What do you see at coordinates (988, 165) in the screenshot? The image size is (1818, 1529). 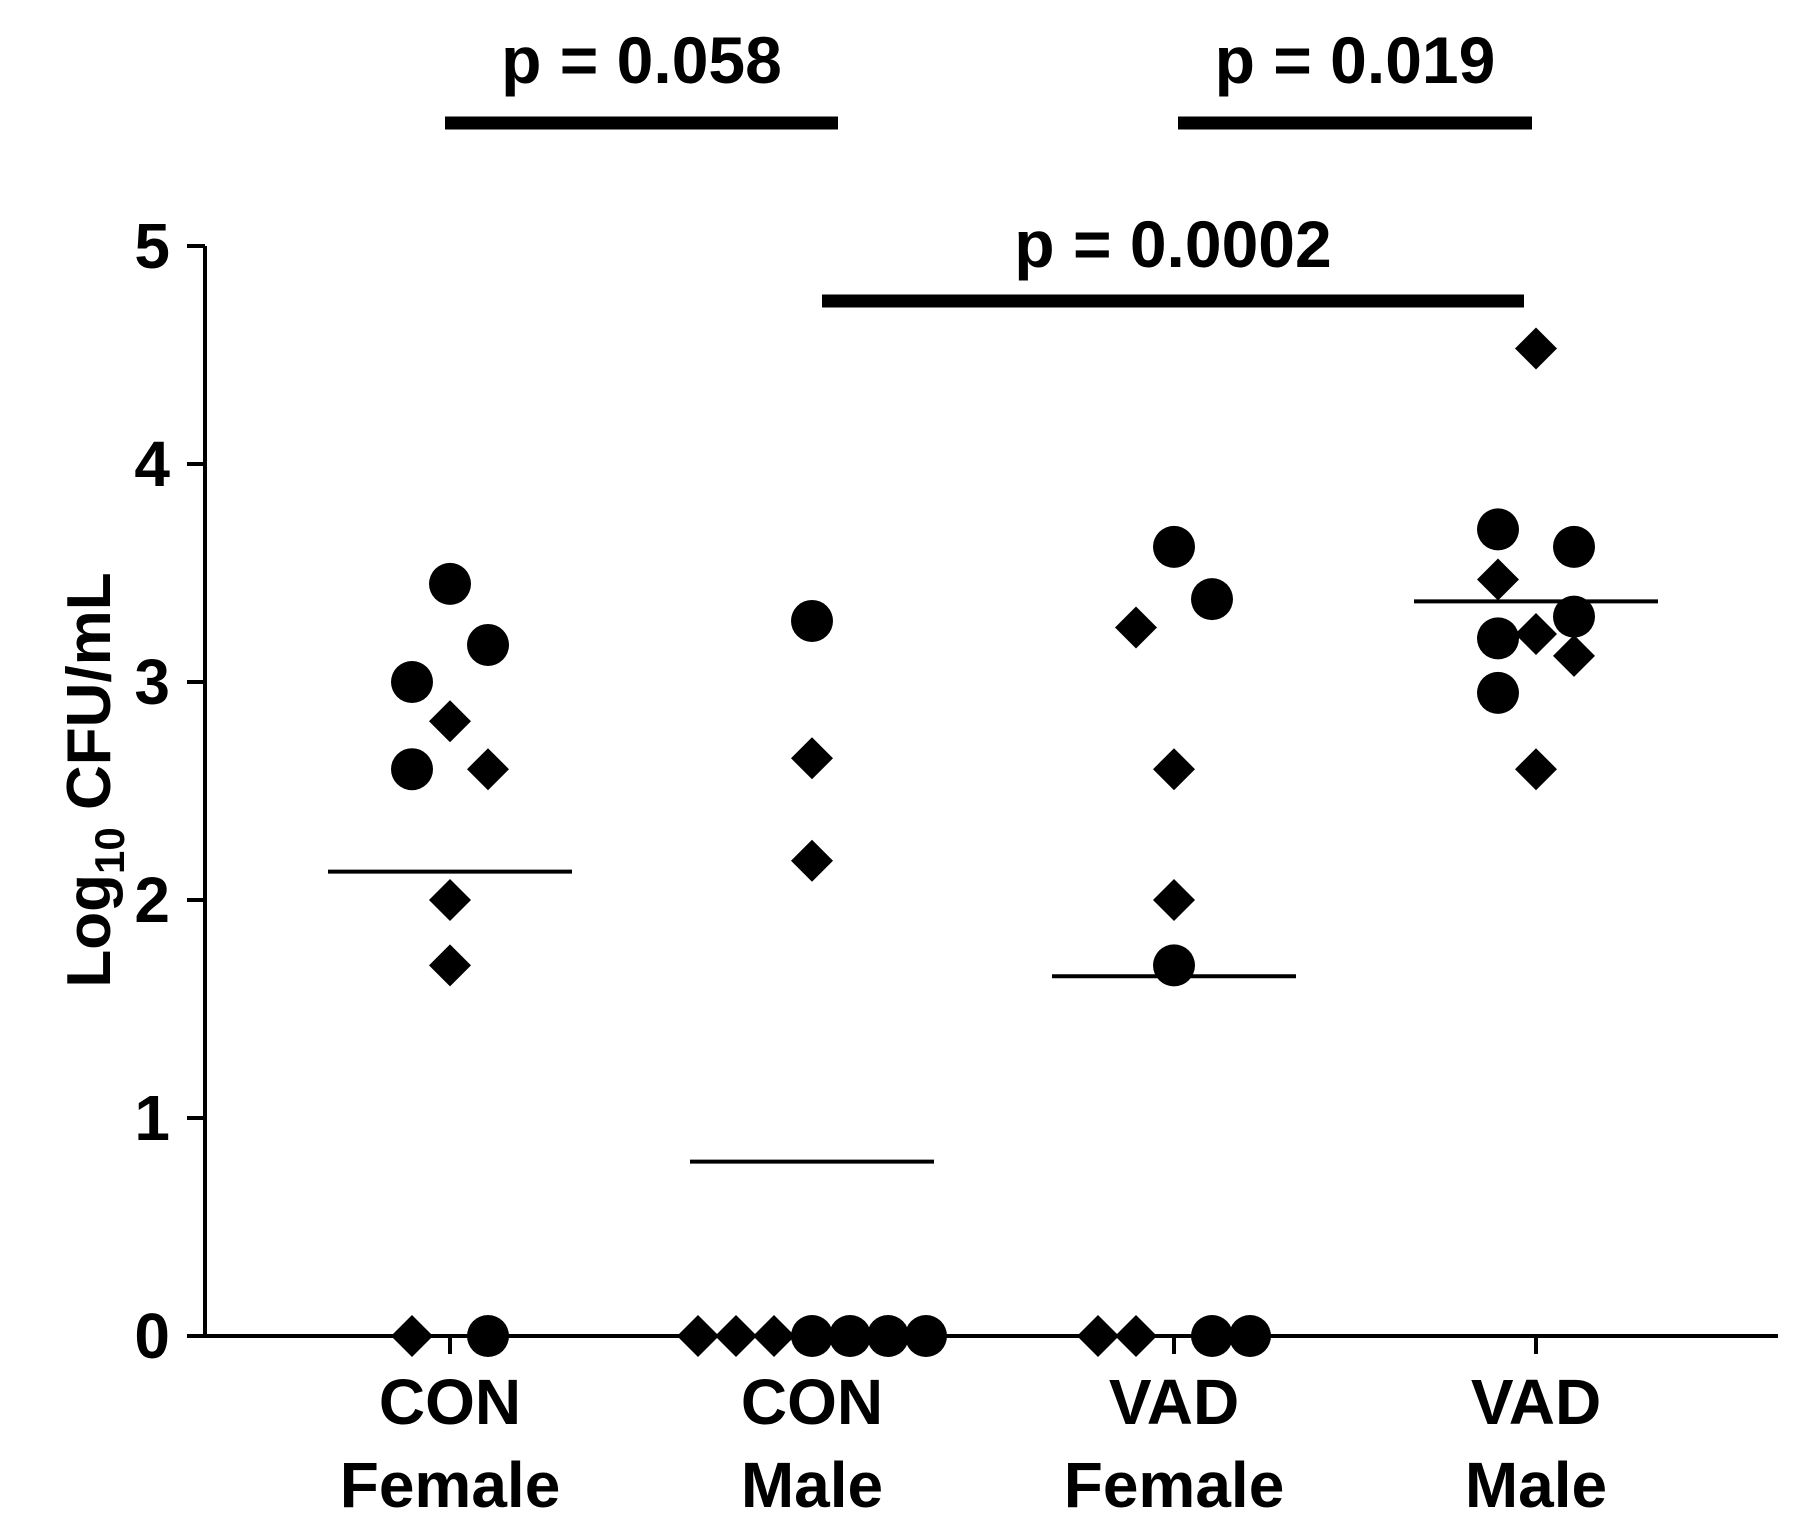 I see `significance-annotations: p = 0.058 p = 0.019 p = 0.0002` at bounding box center [988, 165].